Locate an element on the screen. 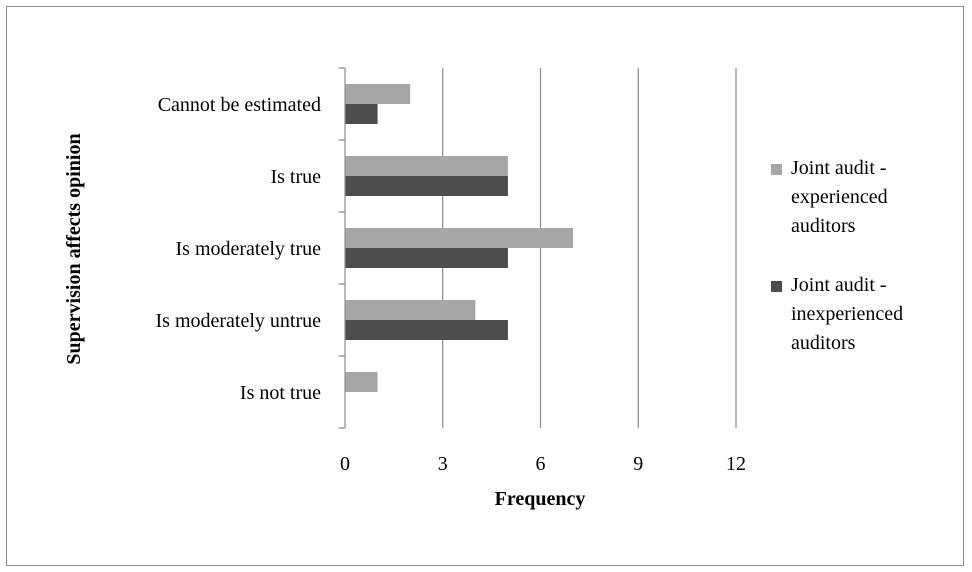 This screenshot has width=972, height=572. category-label: Is moderately untrue is located at coordinates (239, 321).